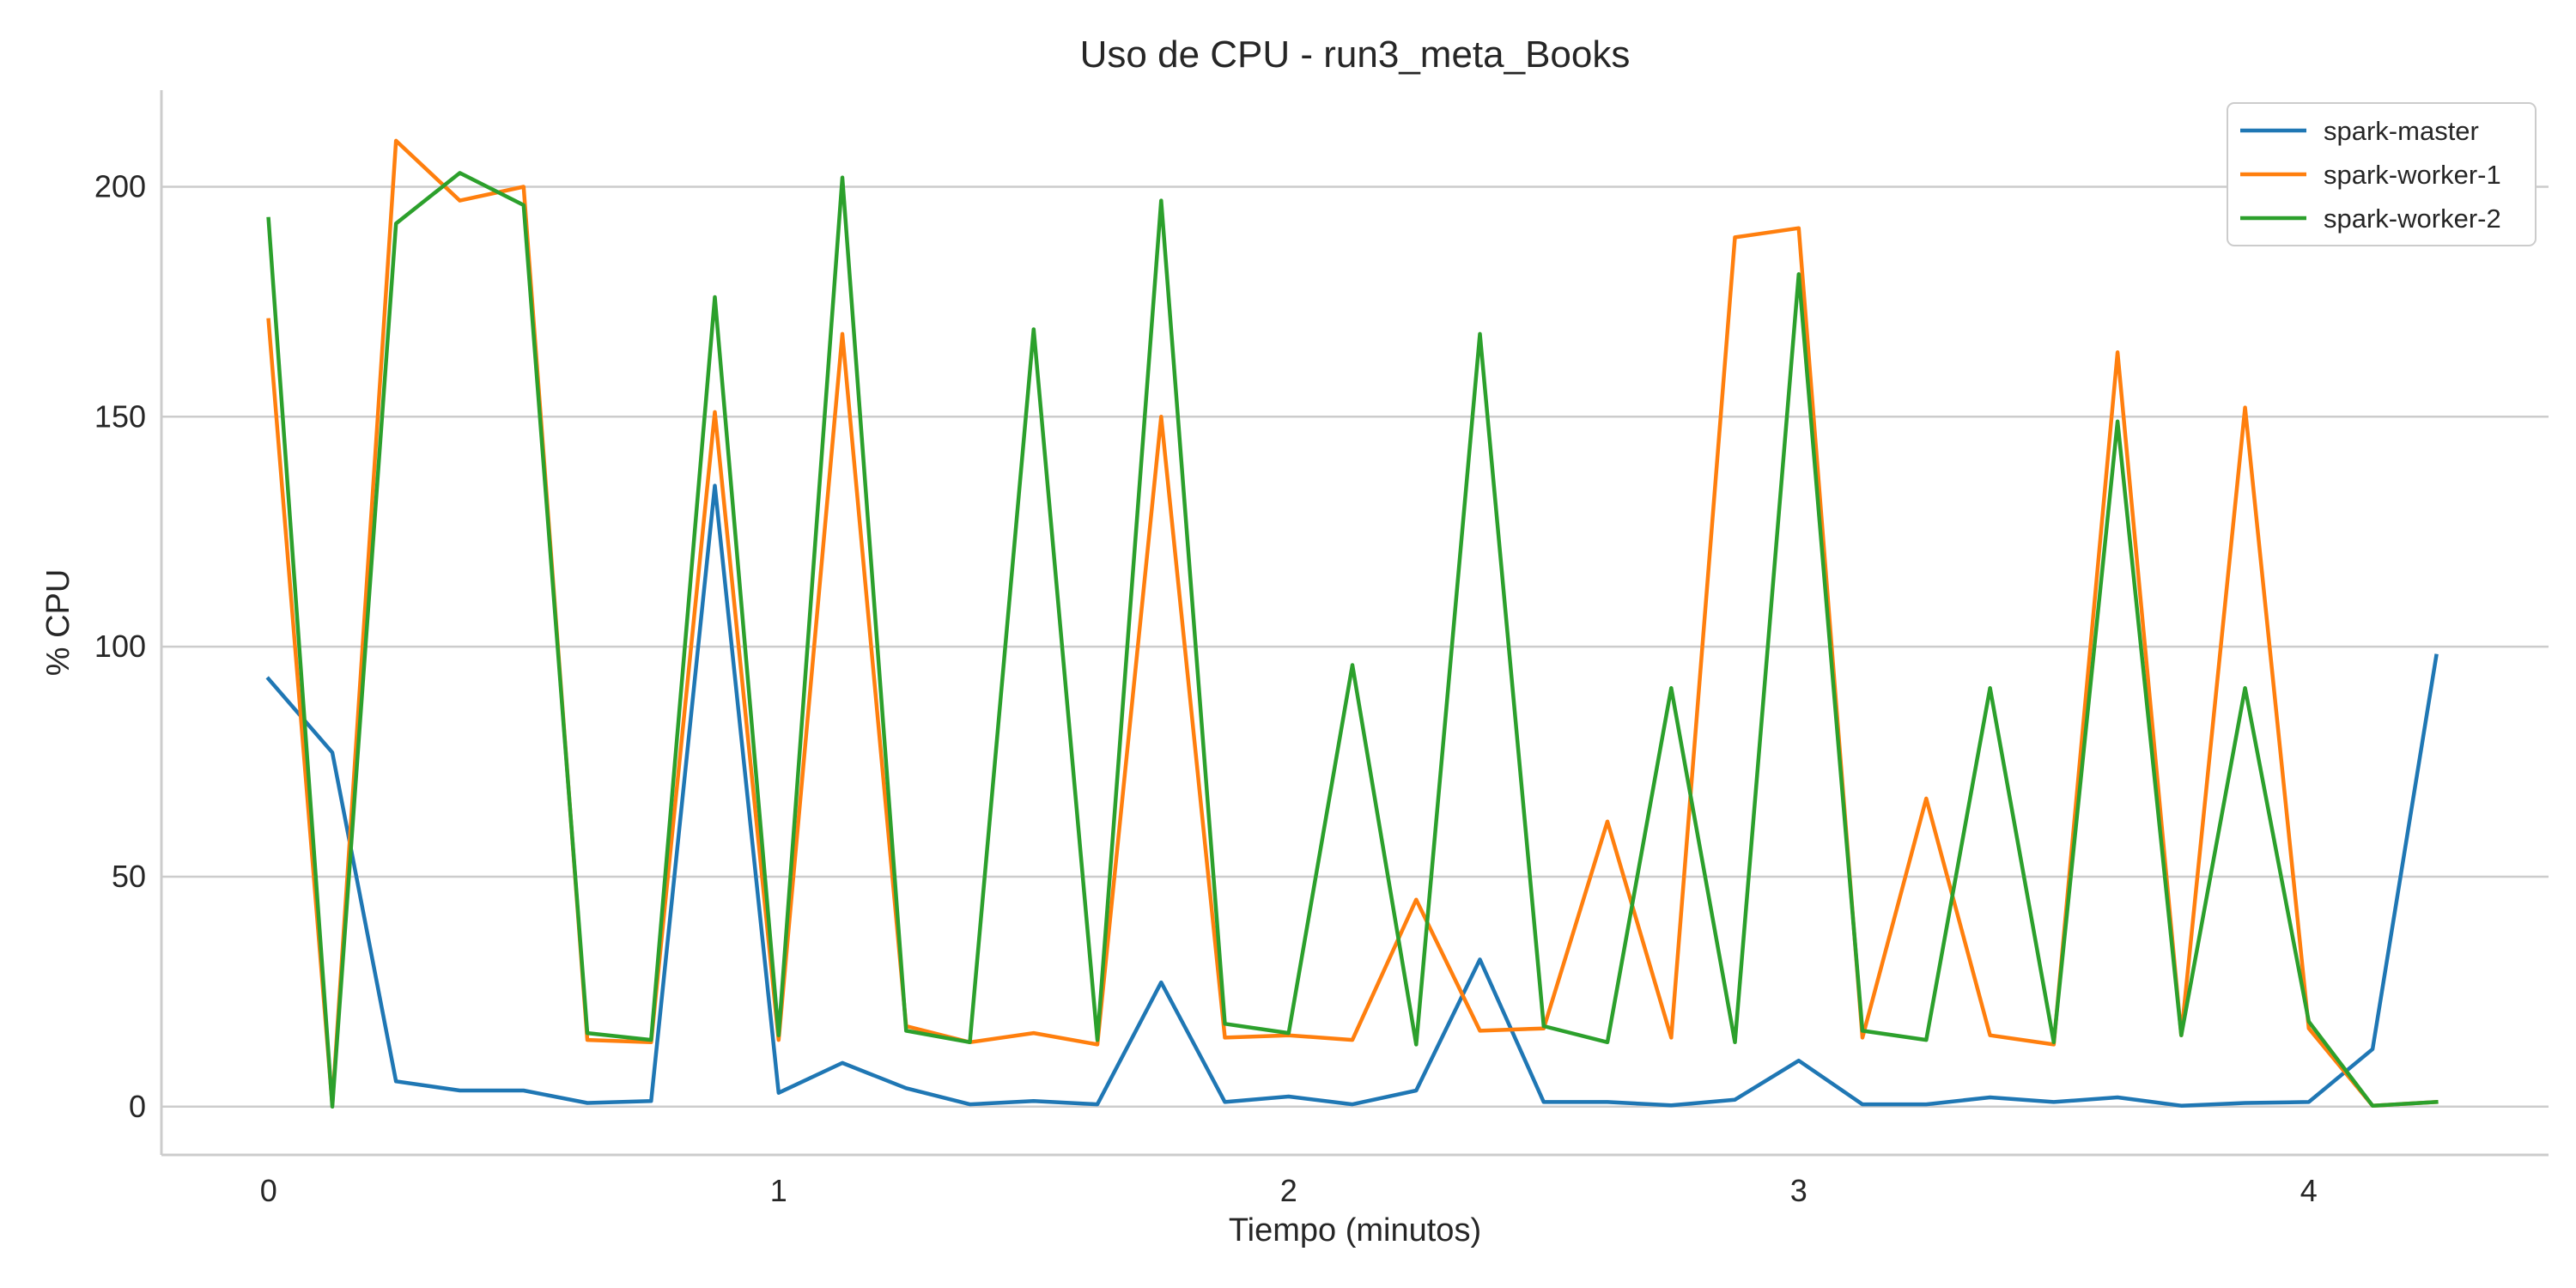 The width and height of the screenshot is (2576, 1288). I want to click on x-tick-label-3: 3, so click(1799, 1191).